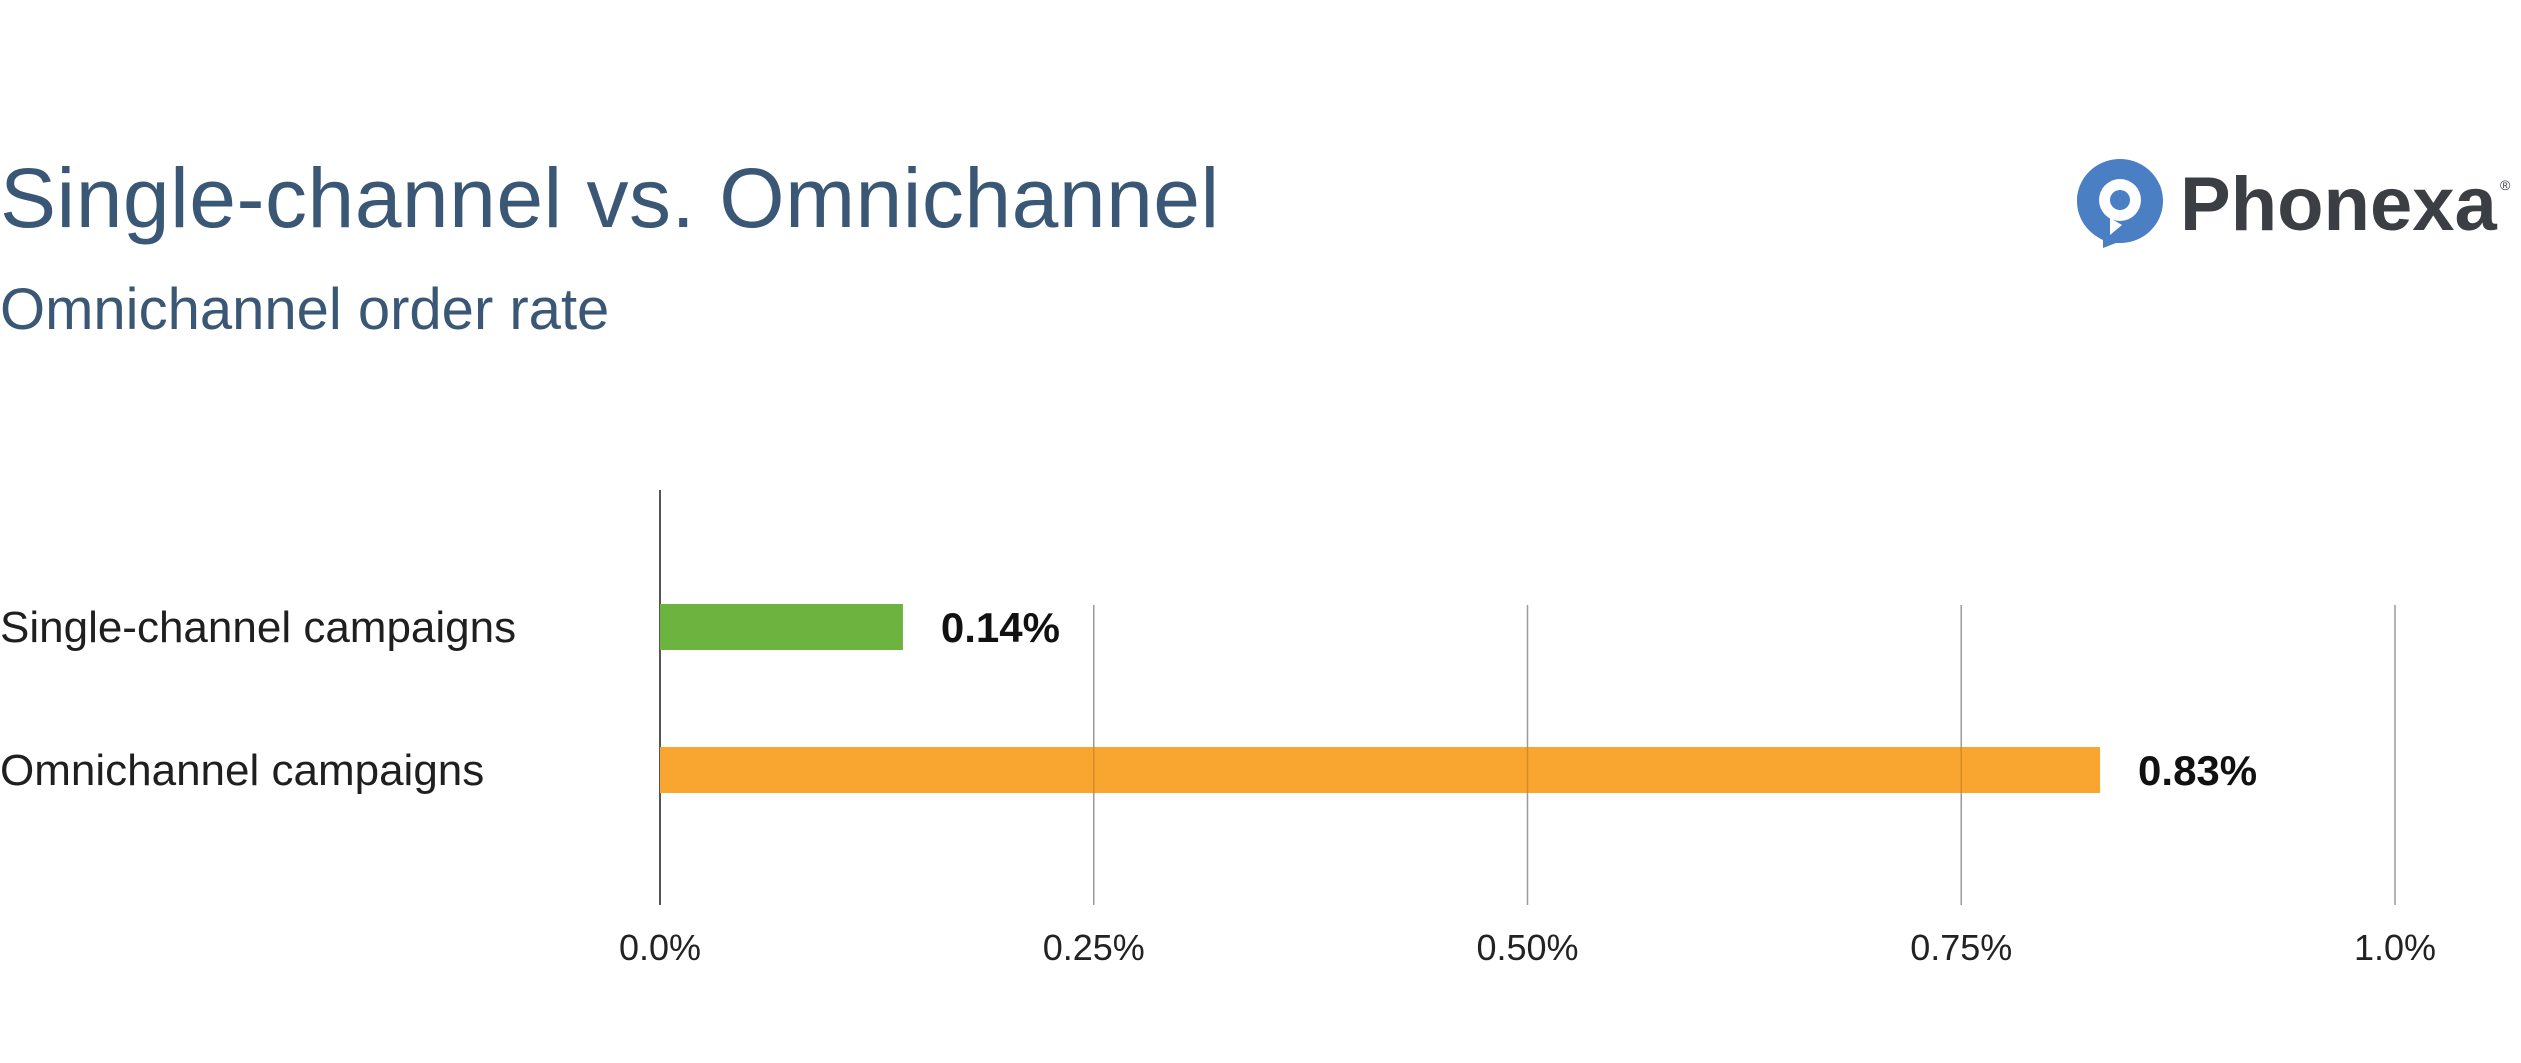 The height and width of the screenshot is (1063, 2521). I want to click on chart-title: Single-channel vs. Omnichannel, so click(610, 198).